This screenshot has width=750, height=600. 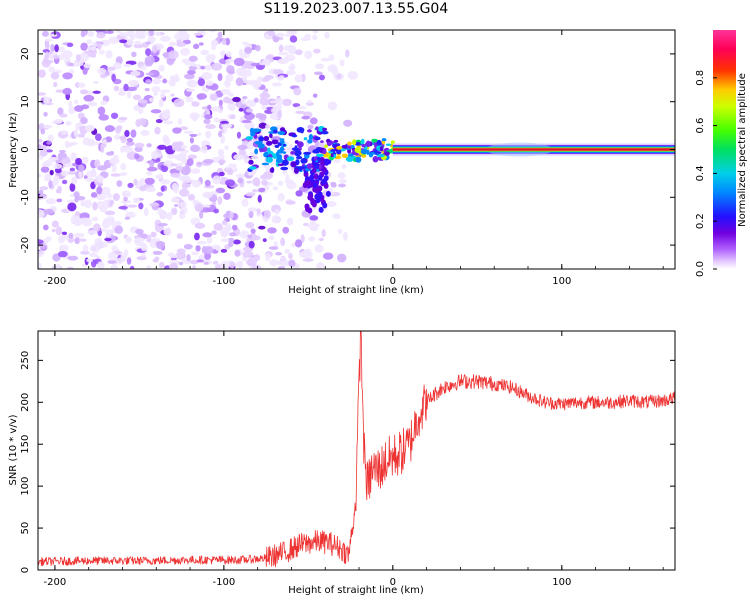 What do you see at coordinates (25, 528) in the screenshot?
I see `snr-y-tick-label: 50` at bounding box center [25, 528].